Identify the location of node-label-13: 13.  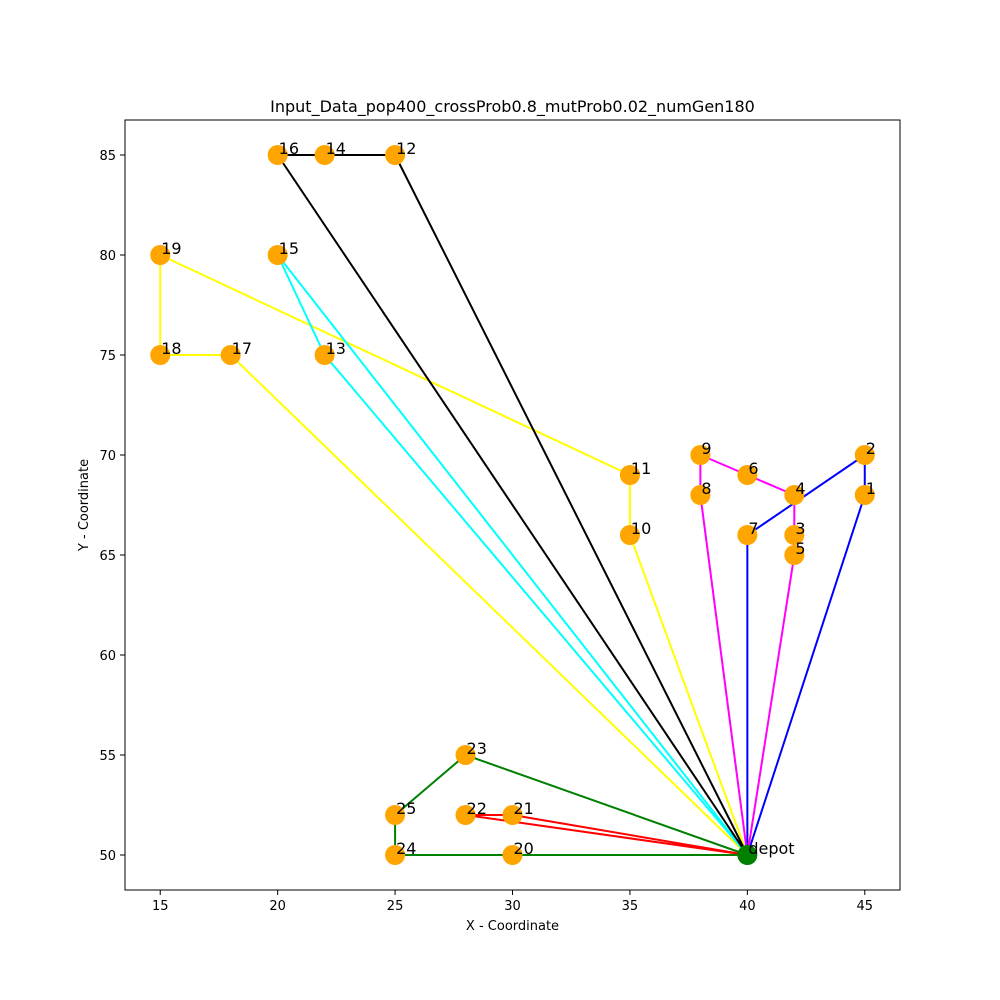
(336, 348).